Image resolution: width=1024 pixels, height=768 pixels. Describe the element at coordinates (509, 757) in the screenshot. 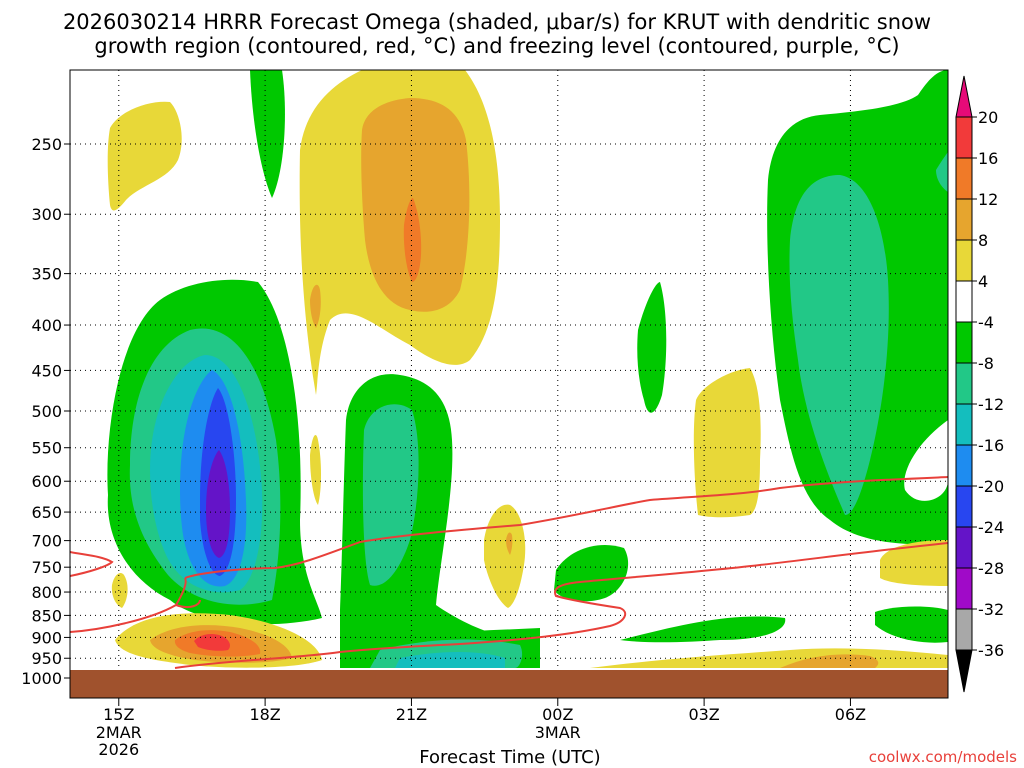

I see `x-axis-title: Forecast Time (UTC)` at that location.